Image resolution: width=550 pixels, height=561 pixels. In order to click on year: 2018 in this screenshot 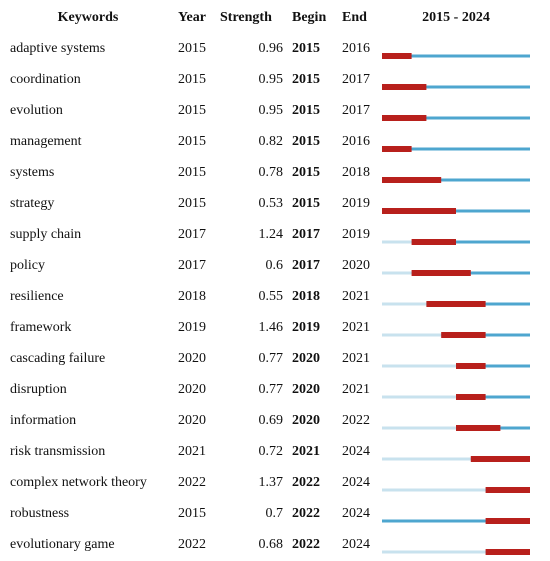, I will do `click(192, 296)`.